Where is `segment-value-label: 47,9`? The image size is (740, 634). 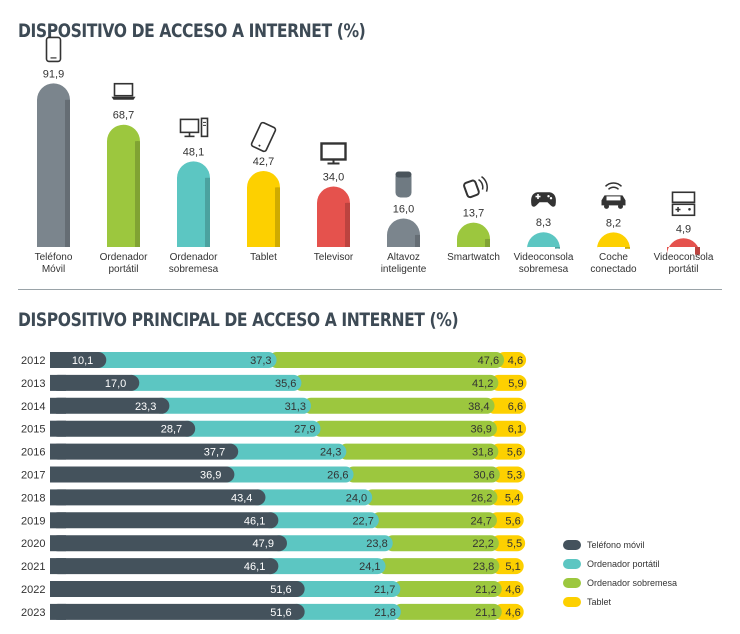 segment-value-label: 47,9 is located at coordinates (263, 544).